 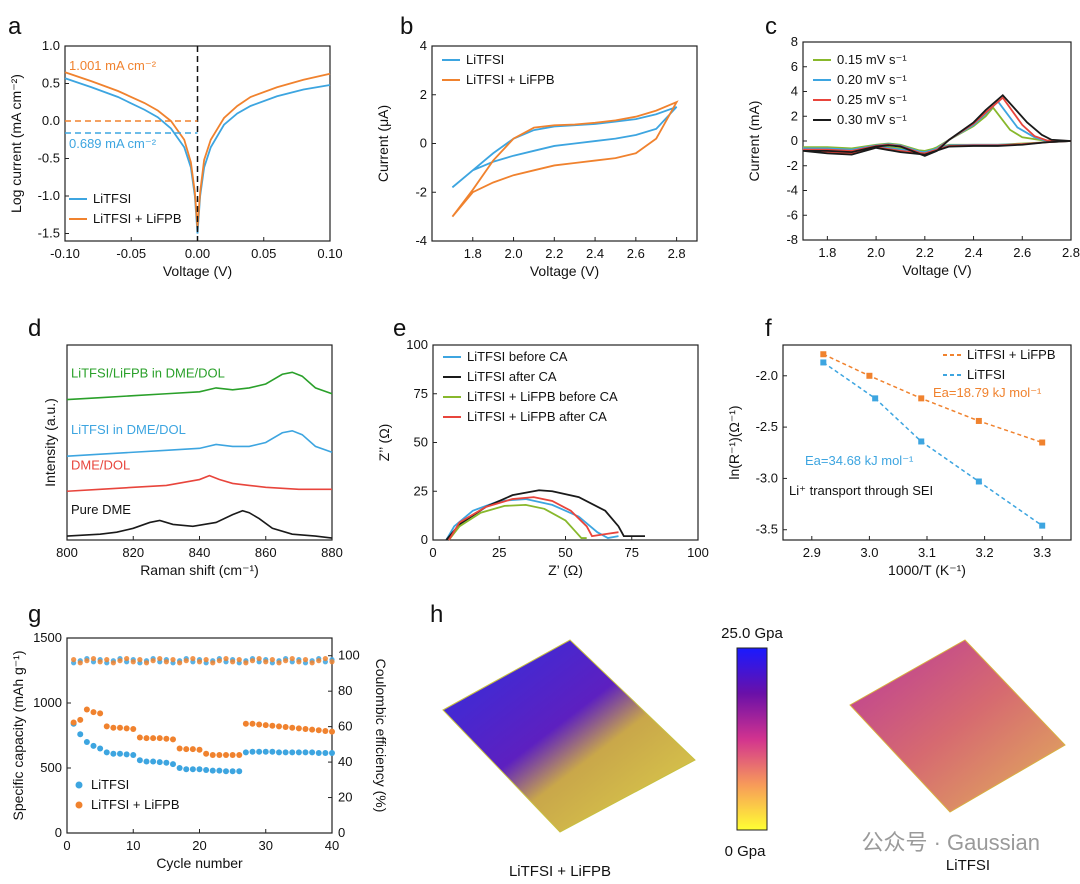 I want to click on x-tick-label: 2.4, so click(x=595, y=253).